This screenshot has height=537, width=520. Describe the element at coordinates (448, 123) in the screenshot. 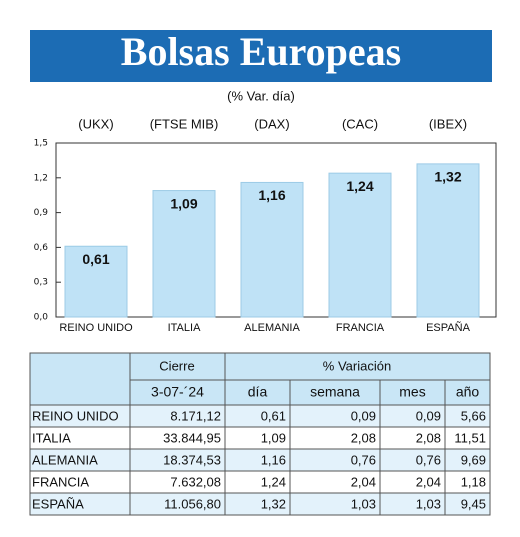

I see `index-code: (IBEX)` at that location.